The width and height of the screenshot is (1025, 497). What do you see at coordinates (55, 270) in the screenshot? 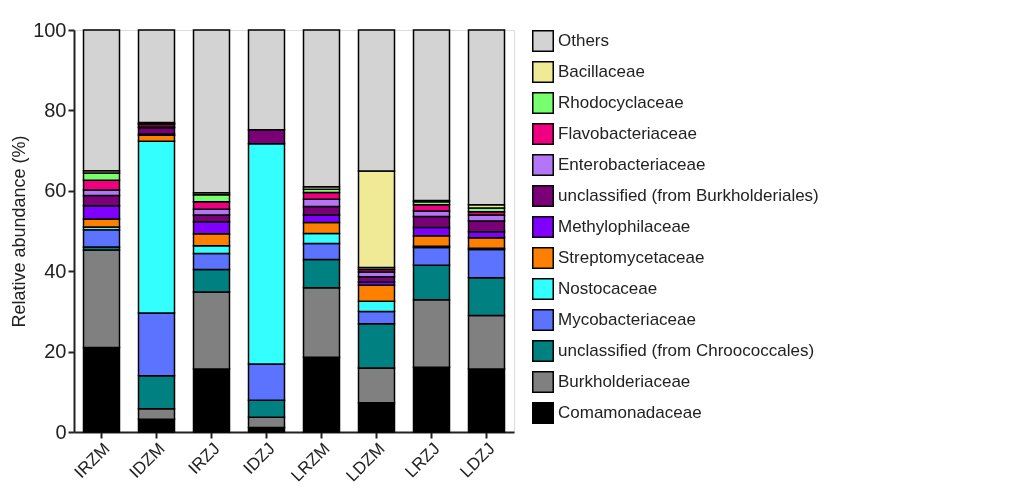
I see `y-tick-label: 40` at bounding box center [55, 270].